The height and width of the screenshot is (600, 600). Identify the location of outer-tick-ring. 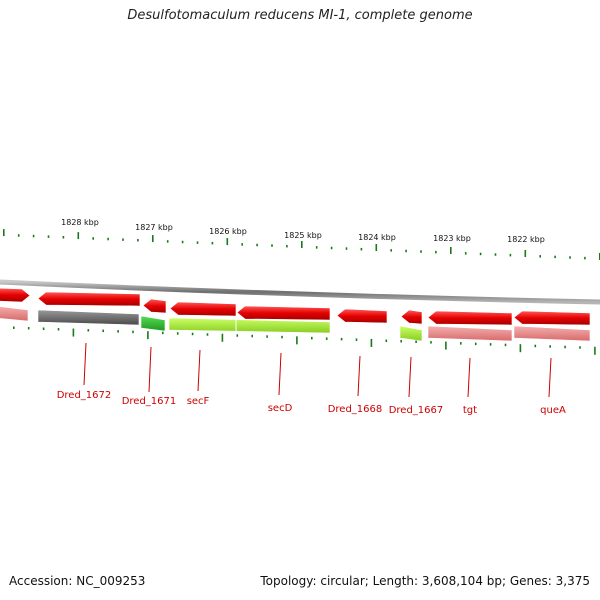
(301, 244).